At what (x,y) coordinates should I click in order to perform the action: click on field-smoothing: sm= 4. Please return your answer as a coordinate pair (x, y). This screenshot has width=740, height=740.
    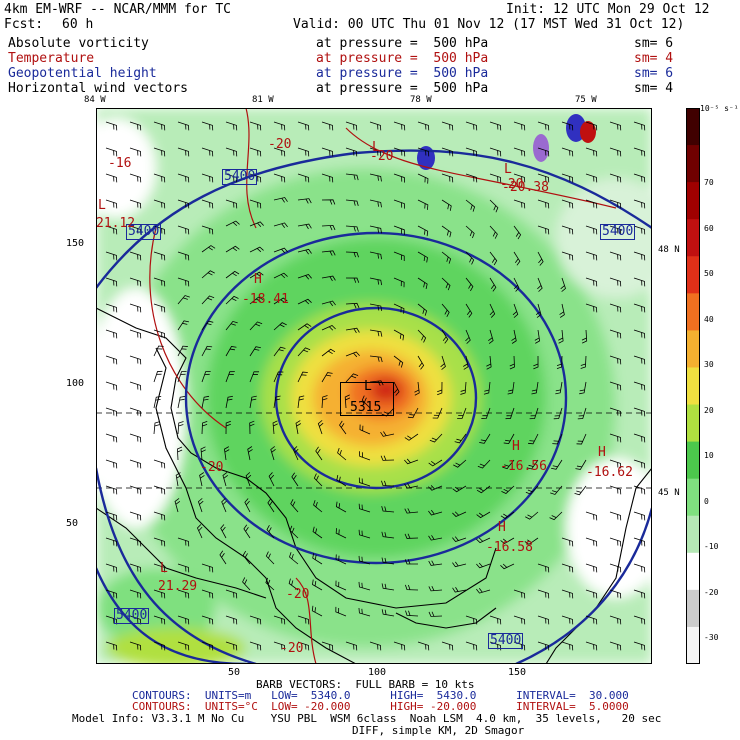
    Looking at the image, I should click on (654, 58).